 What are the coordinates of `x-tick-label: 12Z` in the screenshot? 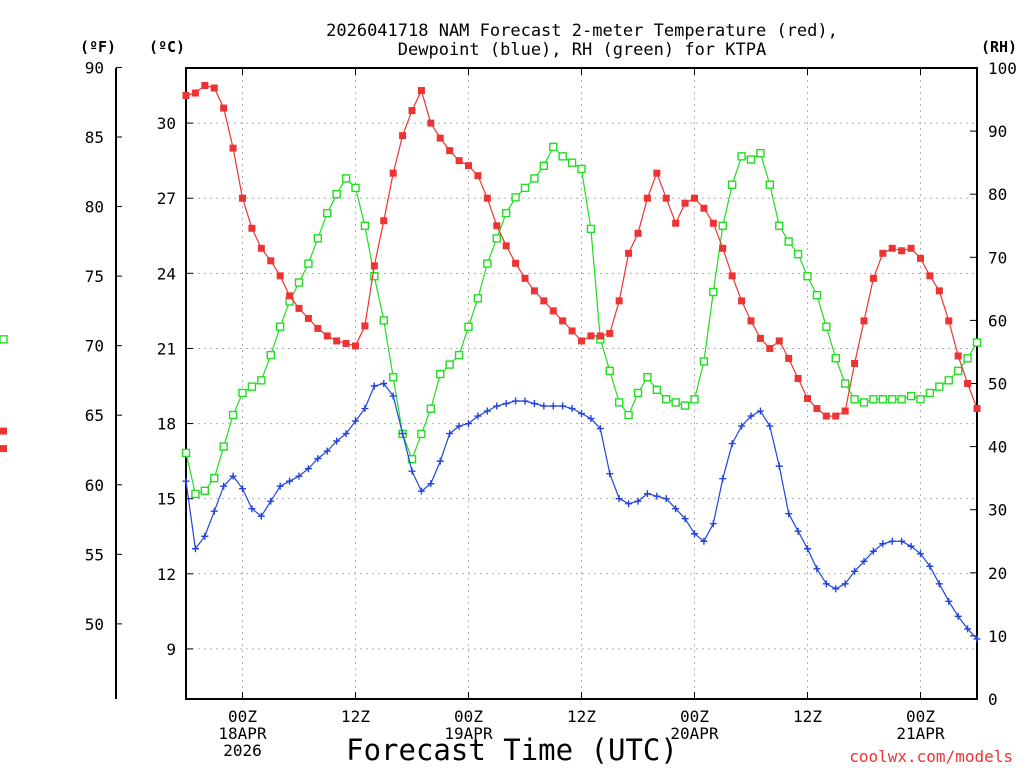 It's located at (807, 716).